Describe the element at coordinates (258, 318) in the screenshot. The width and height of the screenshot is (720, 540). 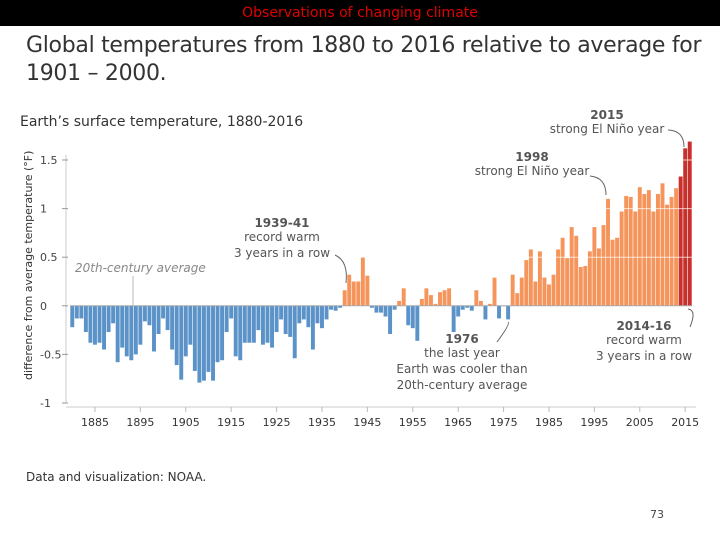
I see `bar-1921` at that location.